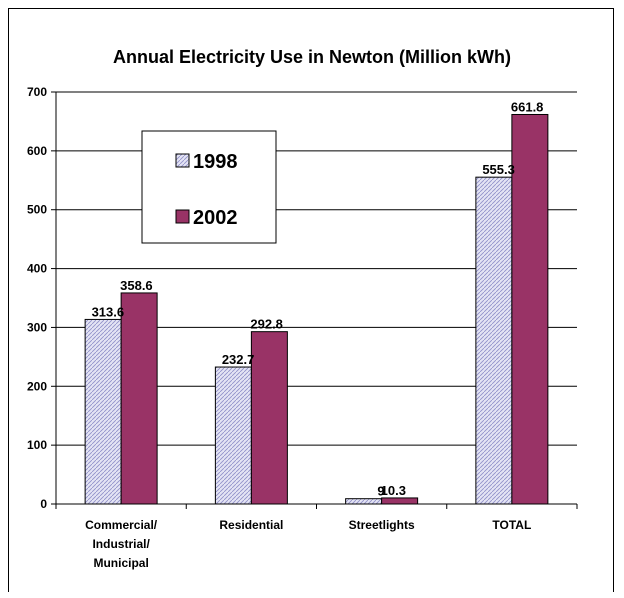 This screenshot has width=624, height=598. Describe the element at coordinates (37, 210) in the screenshot. I see `y-tick-label: 500` at that location.